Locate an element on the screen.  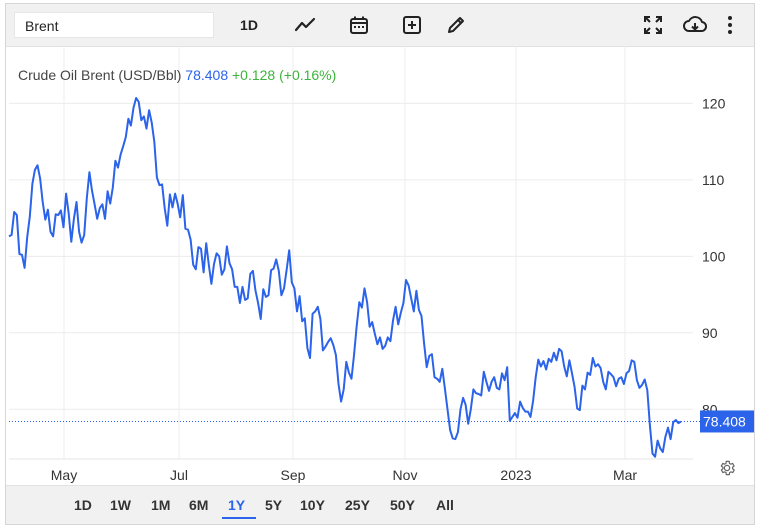
y-tick-label: 120 is located at coordinates (714, 103).